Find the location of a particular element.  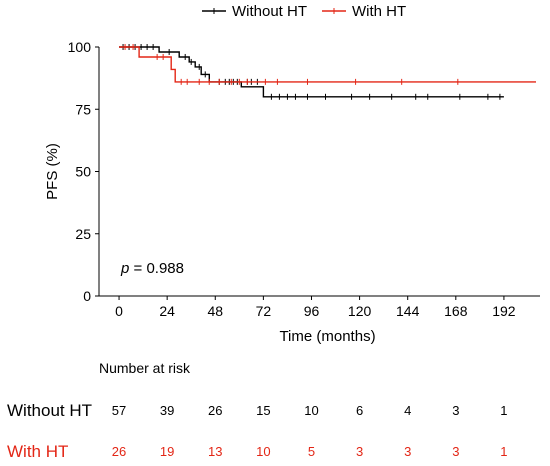

x-tick-label: 168 is located at coordinates (456, 311).